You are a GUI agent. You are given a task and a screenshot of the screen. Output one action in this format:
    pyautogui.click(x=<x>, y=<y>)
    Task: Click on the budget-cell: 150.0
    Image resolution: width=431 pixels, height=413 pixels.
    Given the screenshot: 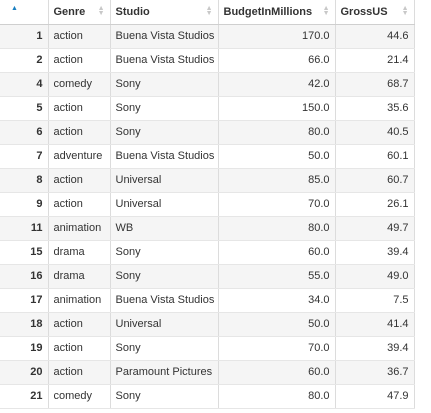 What is the action you would take?
    pyautogui.click(x=277, y=108)
    